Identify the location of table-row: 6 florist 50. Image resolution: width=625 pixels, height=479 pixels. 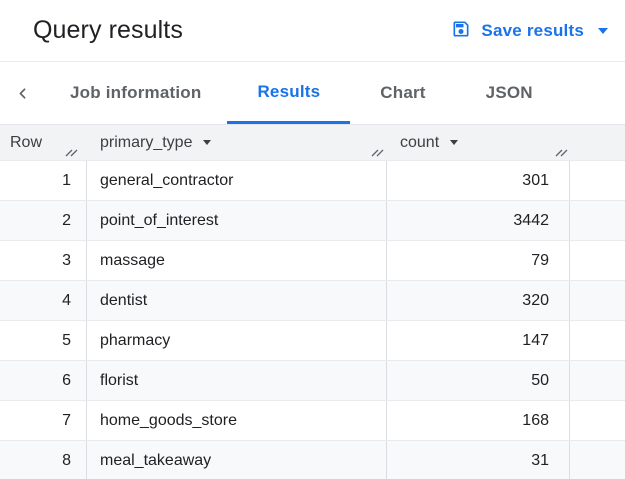
(312, 381).